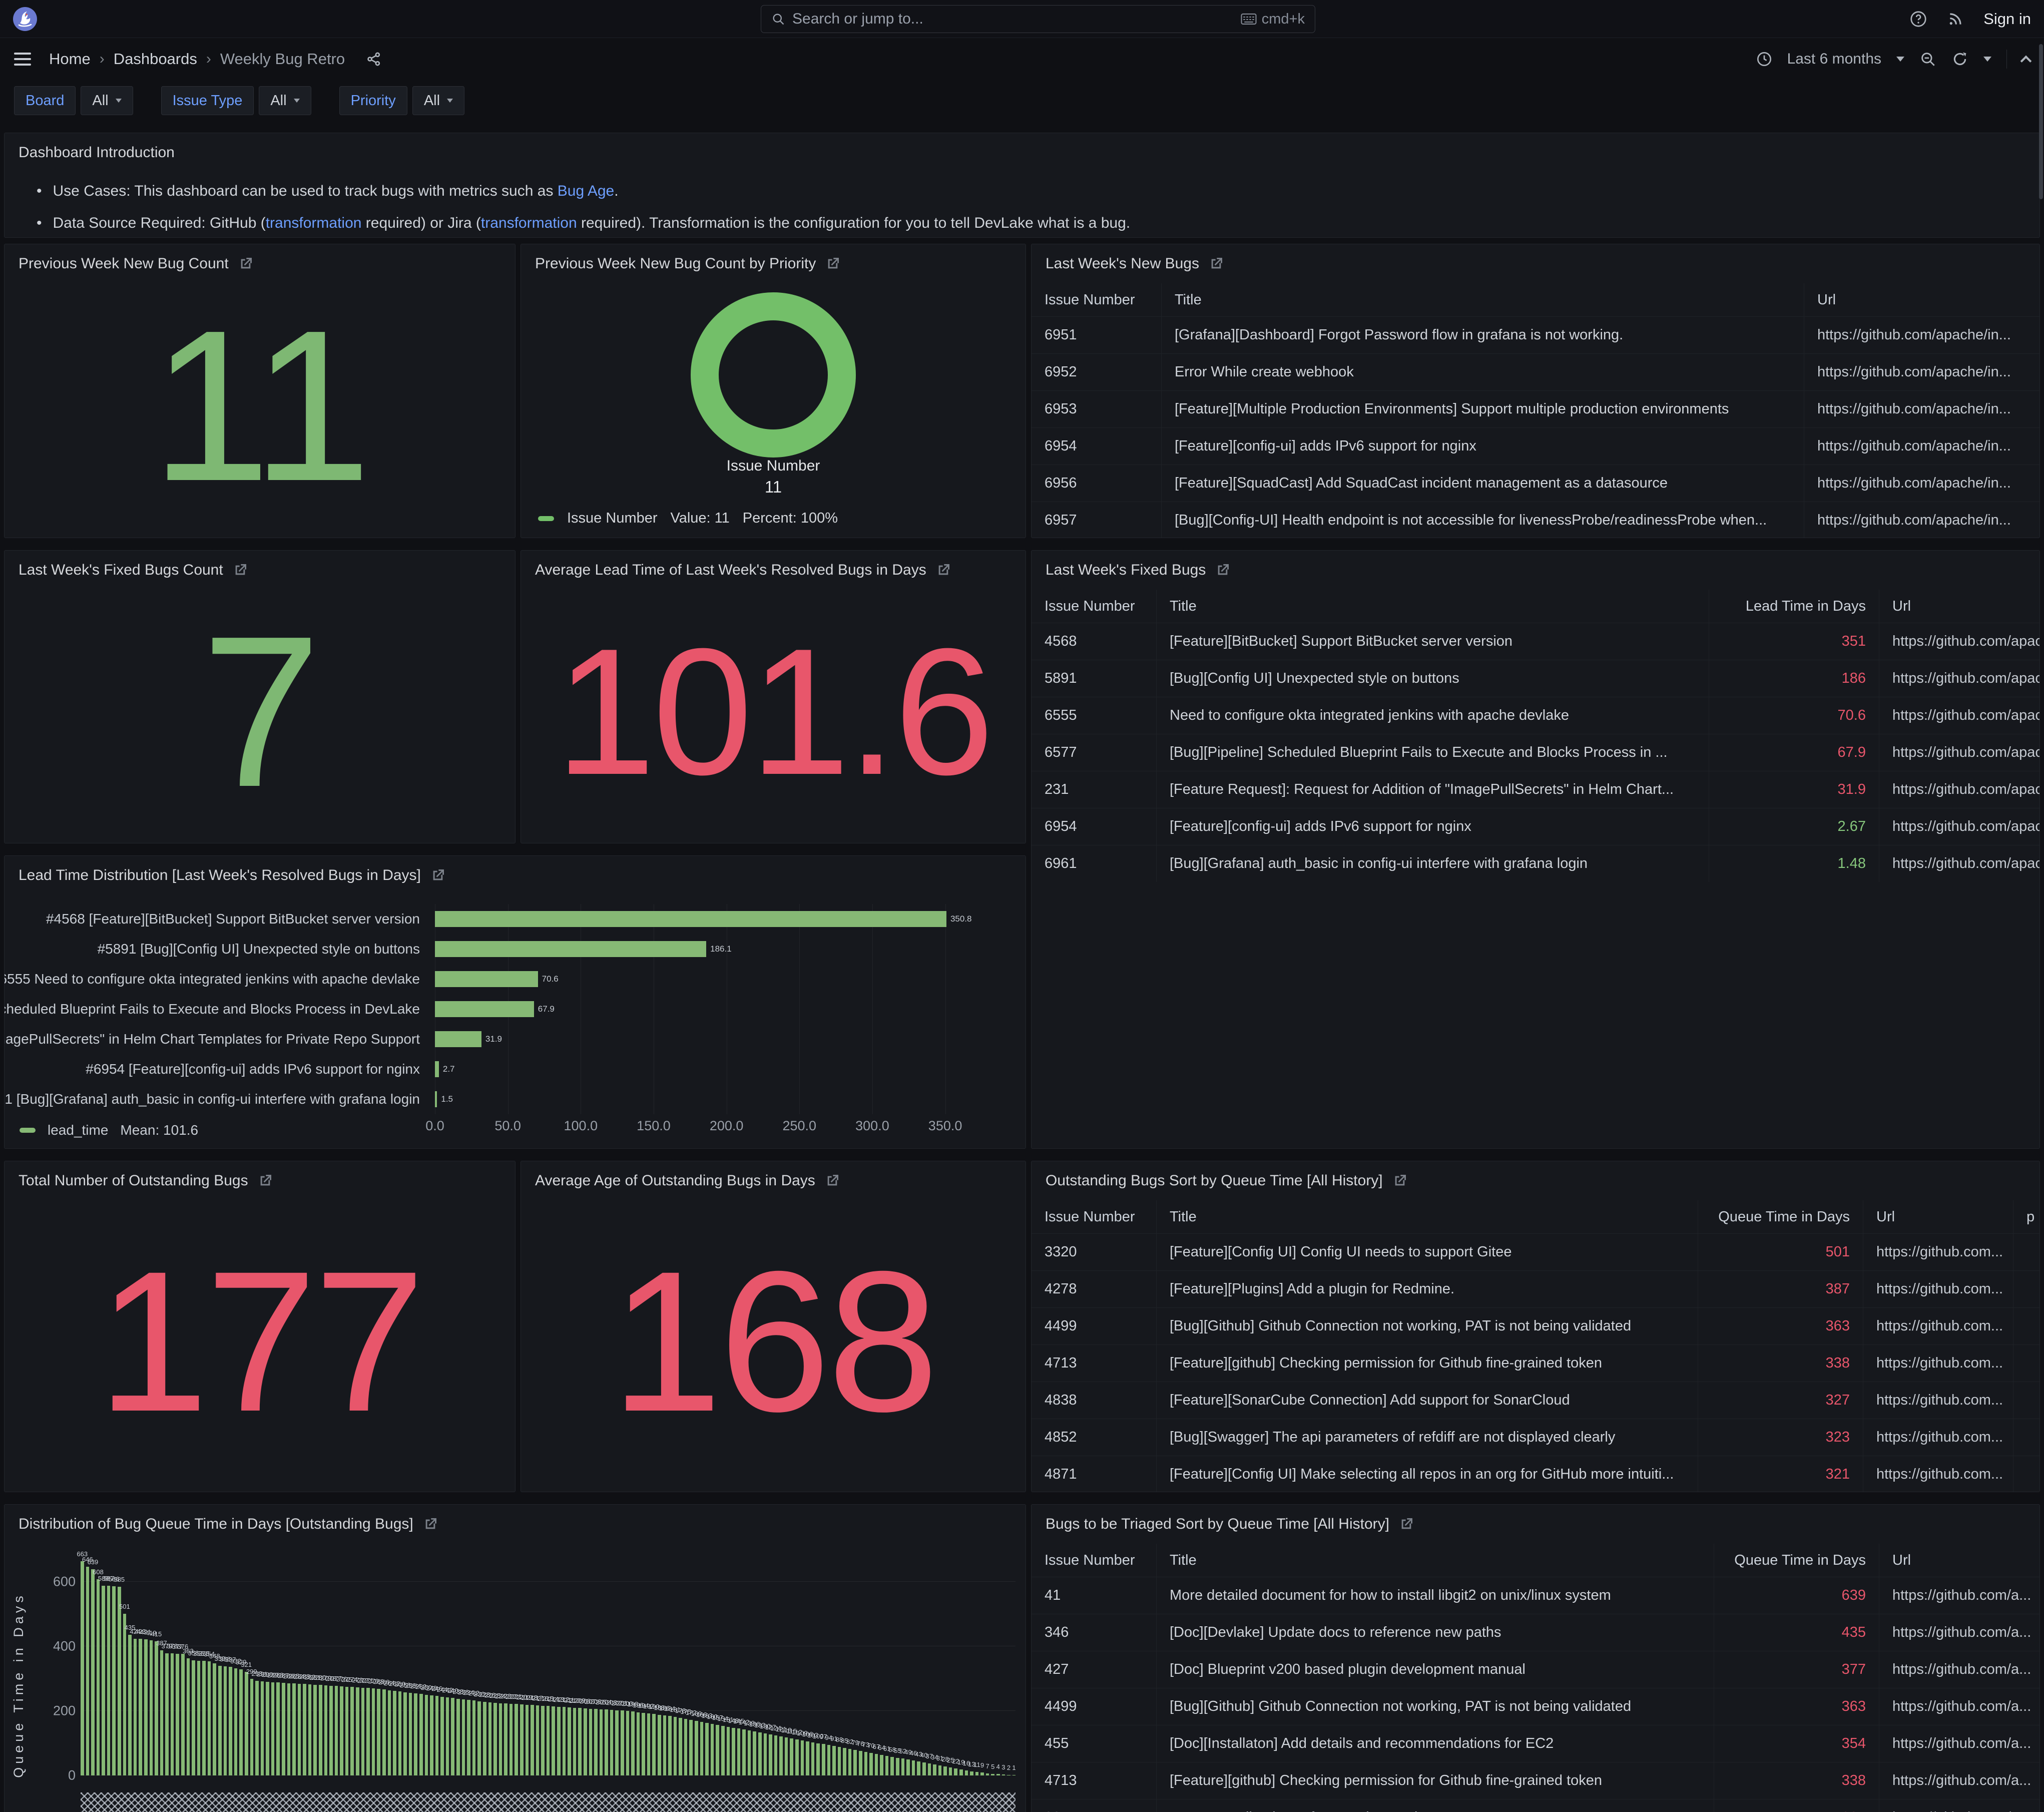 The width and height of the screenshot is (2044, 1812). What do you see at coordinates (390, 1727) in the screenshot?
I see `bar: 264` at bounding box center [390, 1727].